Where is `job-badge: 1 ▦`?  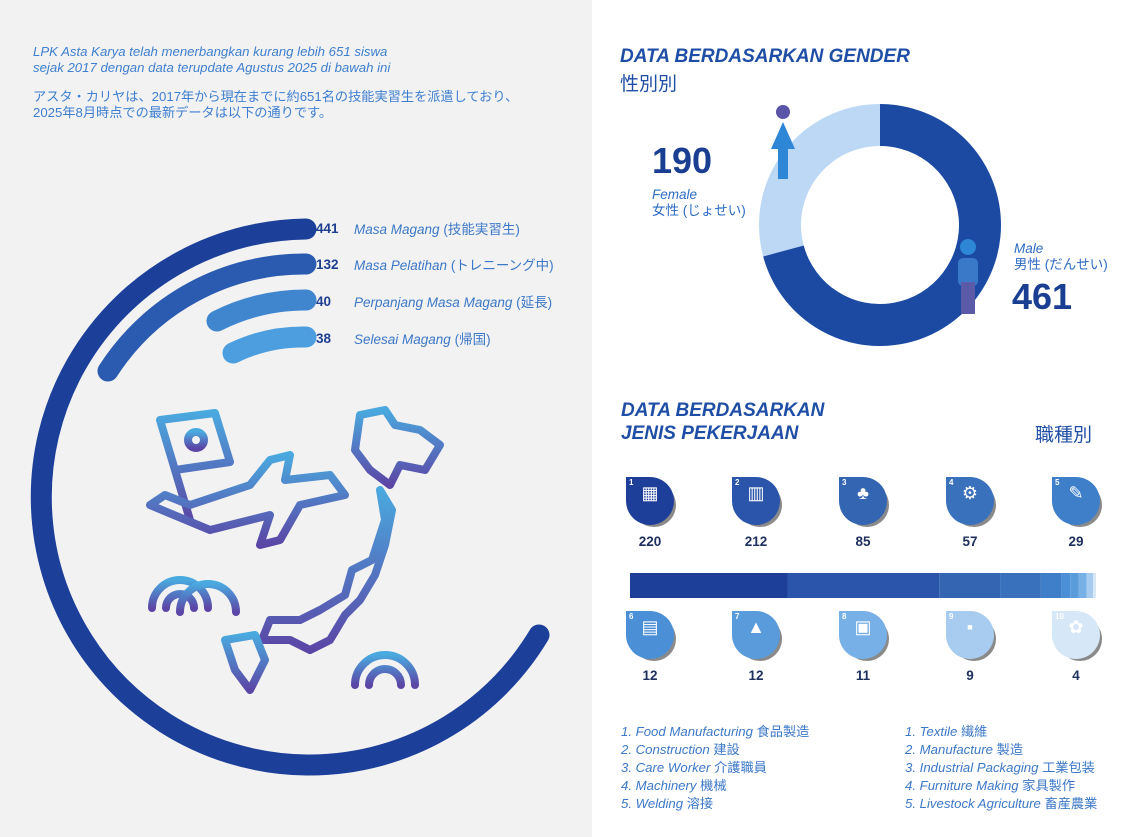 job-badge: 1 ▦ is located at coordinates (651, 502).